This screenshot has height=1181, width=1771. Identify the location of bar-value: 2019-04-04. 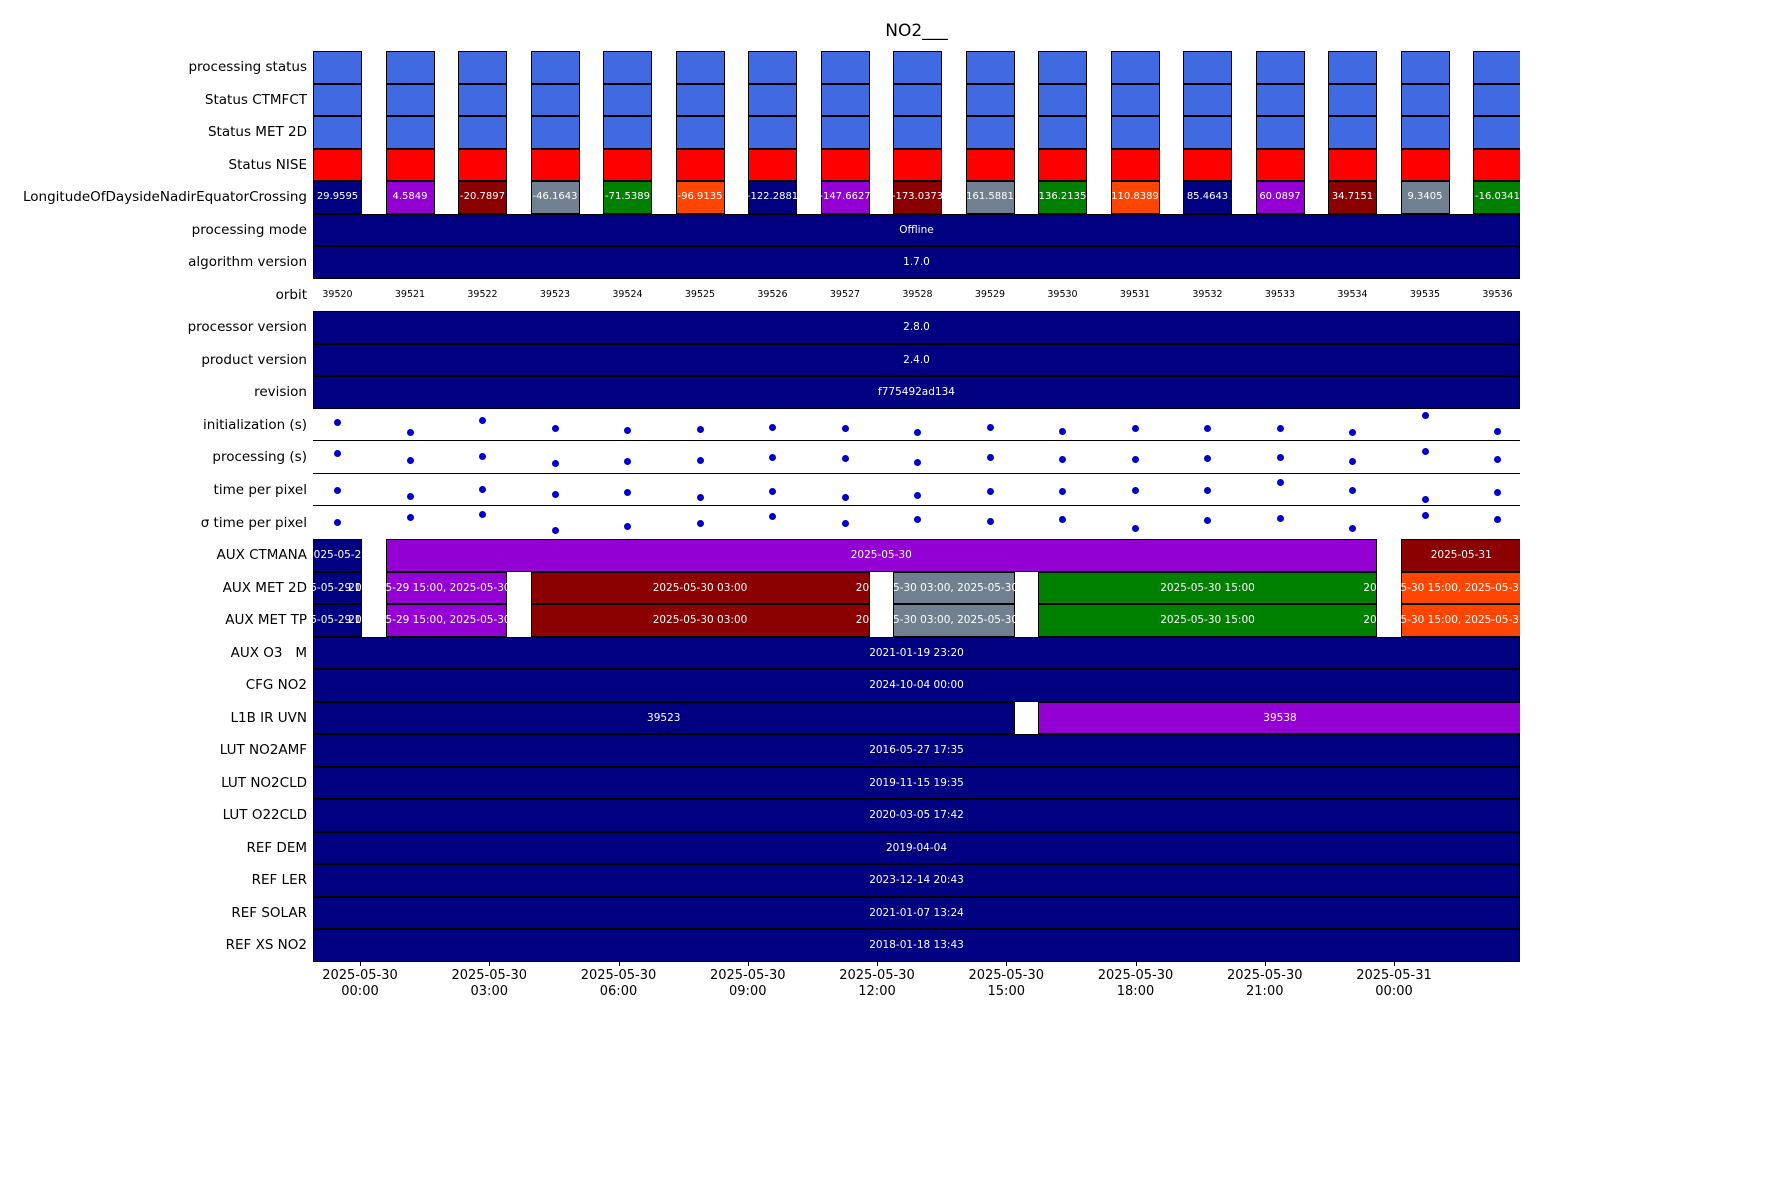
(916, 847).